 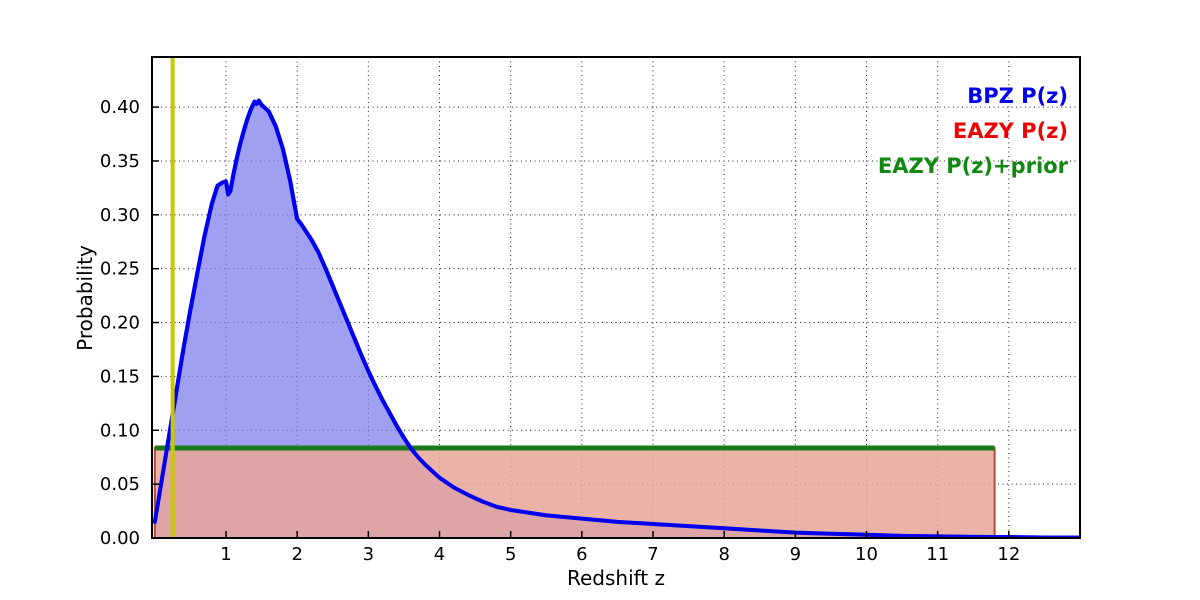 I want to click on x-axis-ticks: 1 2 3 4 5 6 7 8 9 10 11 12, so click(x=620, y=548).